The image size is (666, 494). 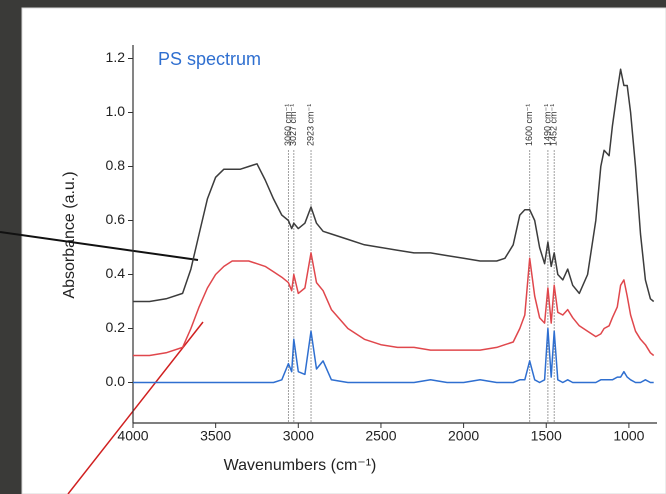 I want to click on annotation-label: 3060 cm⁻¹, so click(x=288, y=125).